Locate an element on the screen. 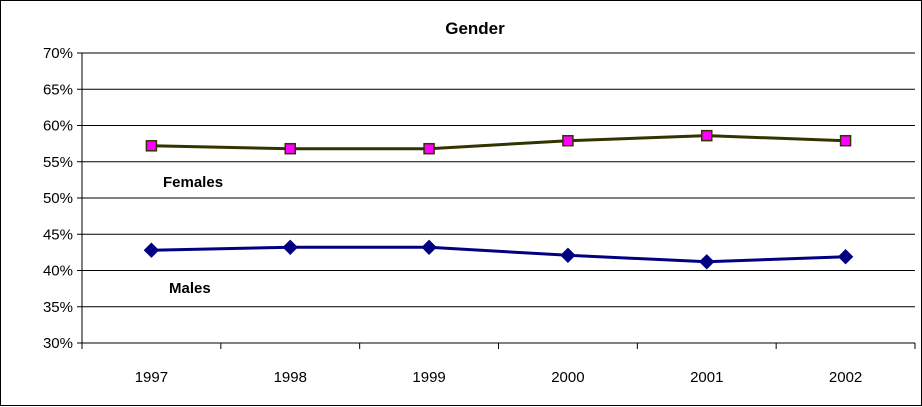  y-tick-label: 55% is located at coordinates (58, 162).